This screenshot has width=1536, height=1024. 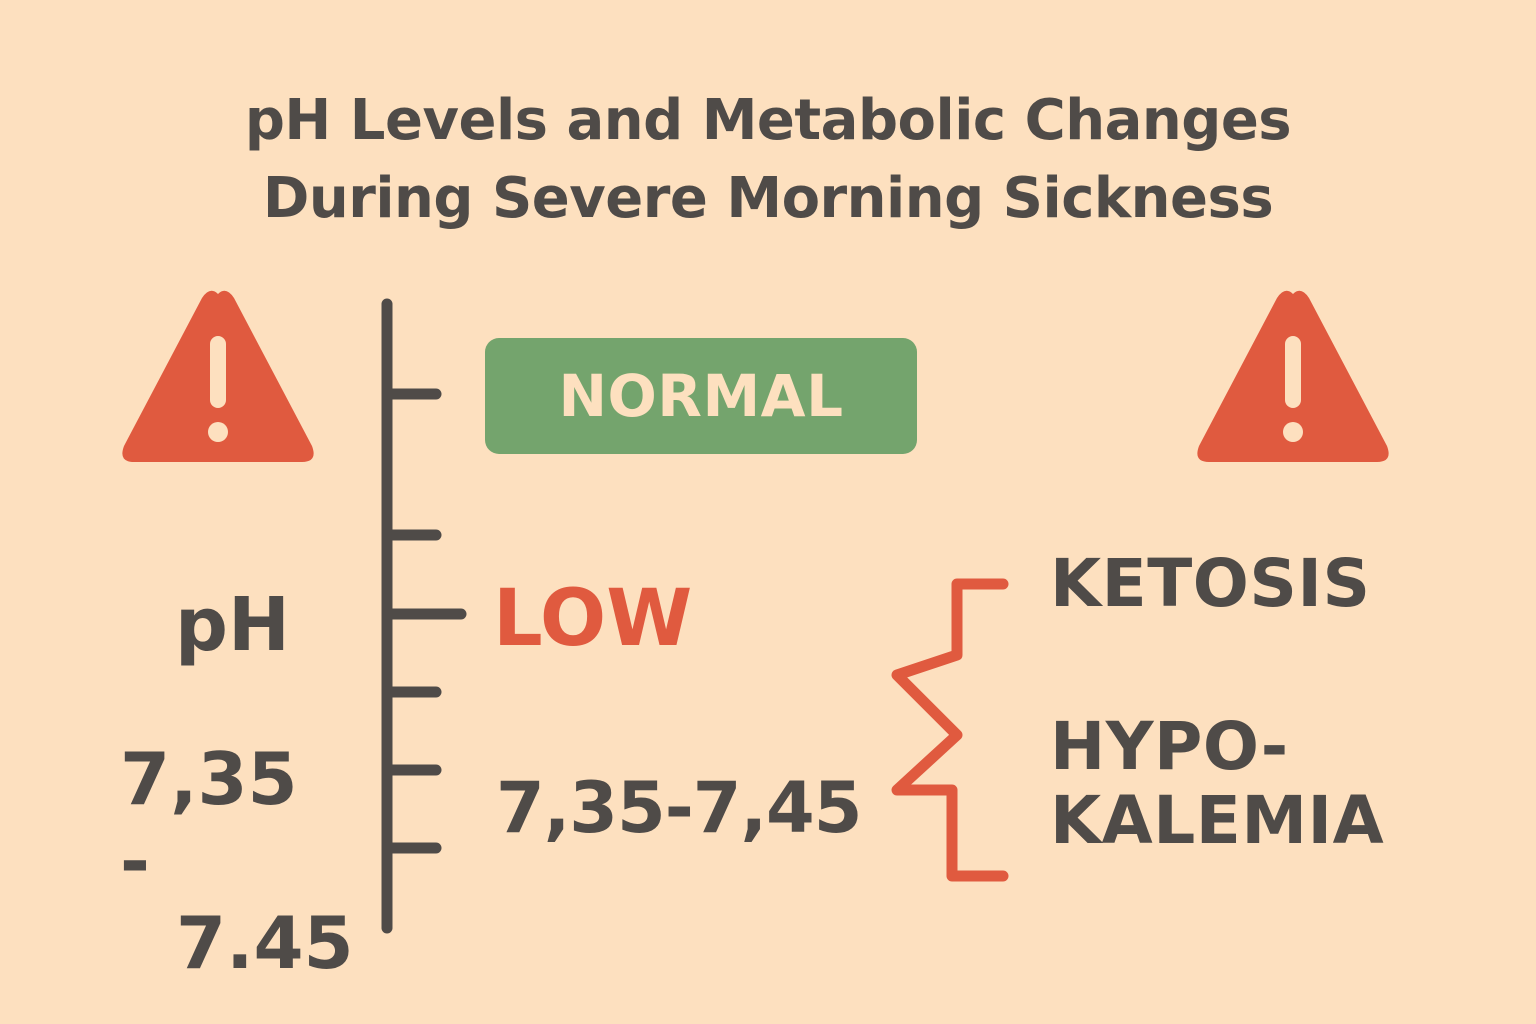 I want to click on title-line-2: During Severe Morning Sickness, so click(x=768, y=198).